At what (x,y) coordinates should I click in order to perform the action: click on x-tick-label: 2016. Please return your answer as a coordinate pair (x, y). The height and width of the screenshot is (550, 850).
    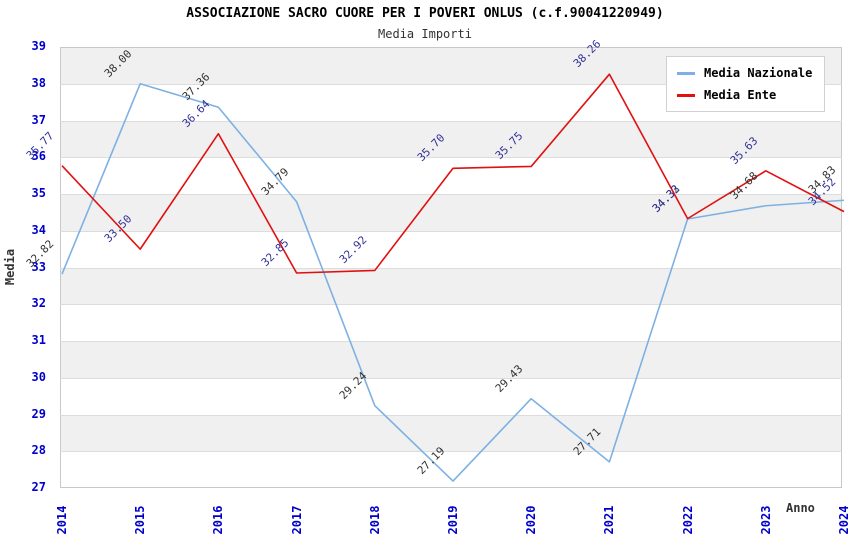
    Looking at the image, I should click on (218, 520).